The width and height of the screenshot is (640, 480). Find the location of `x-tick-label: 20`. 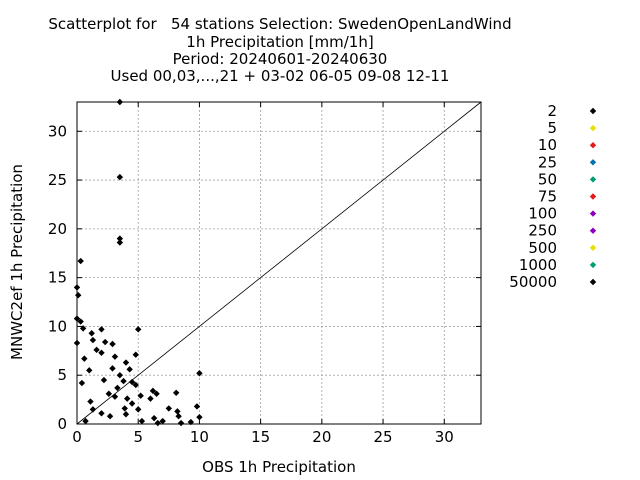

x-tick-label: 20 is located at coordinates (321, 437).